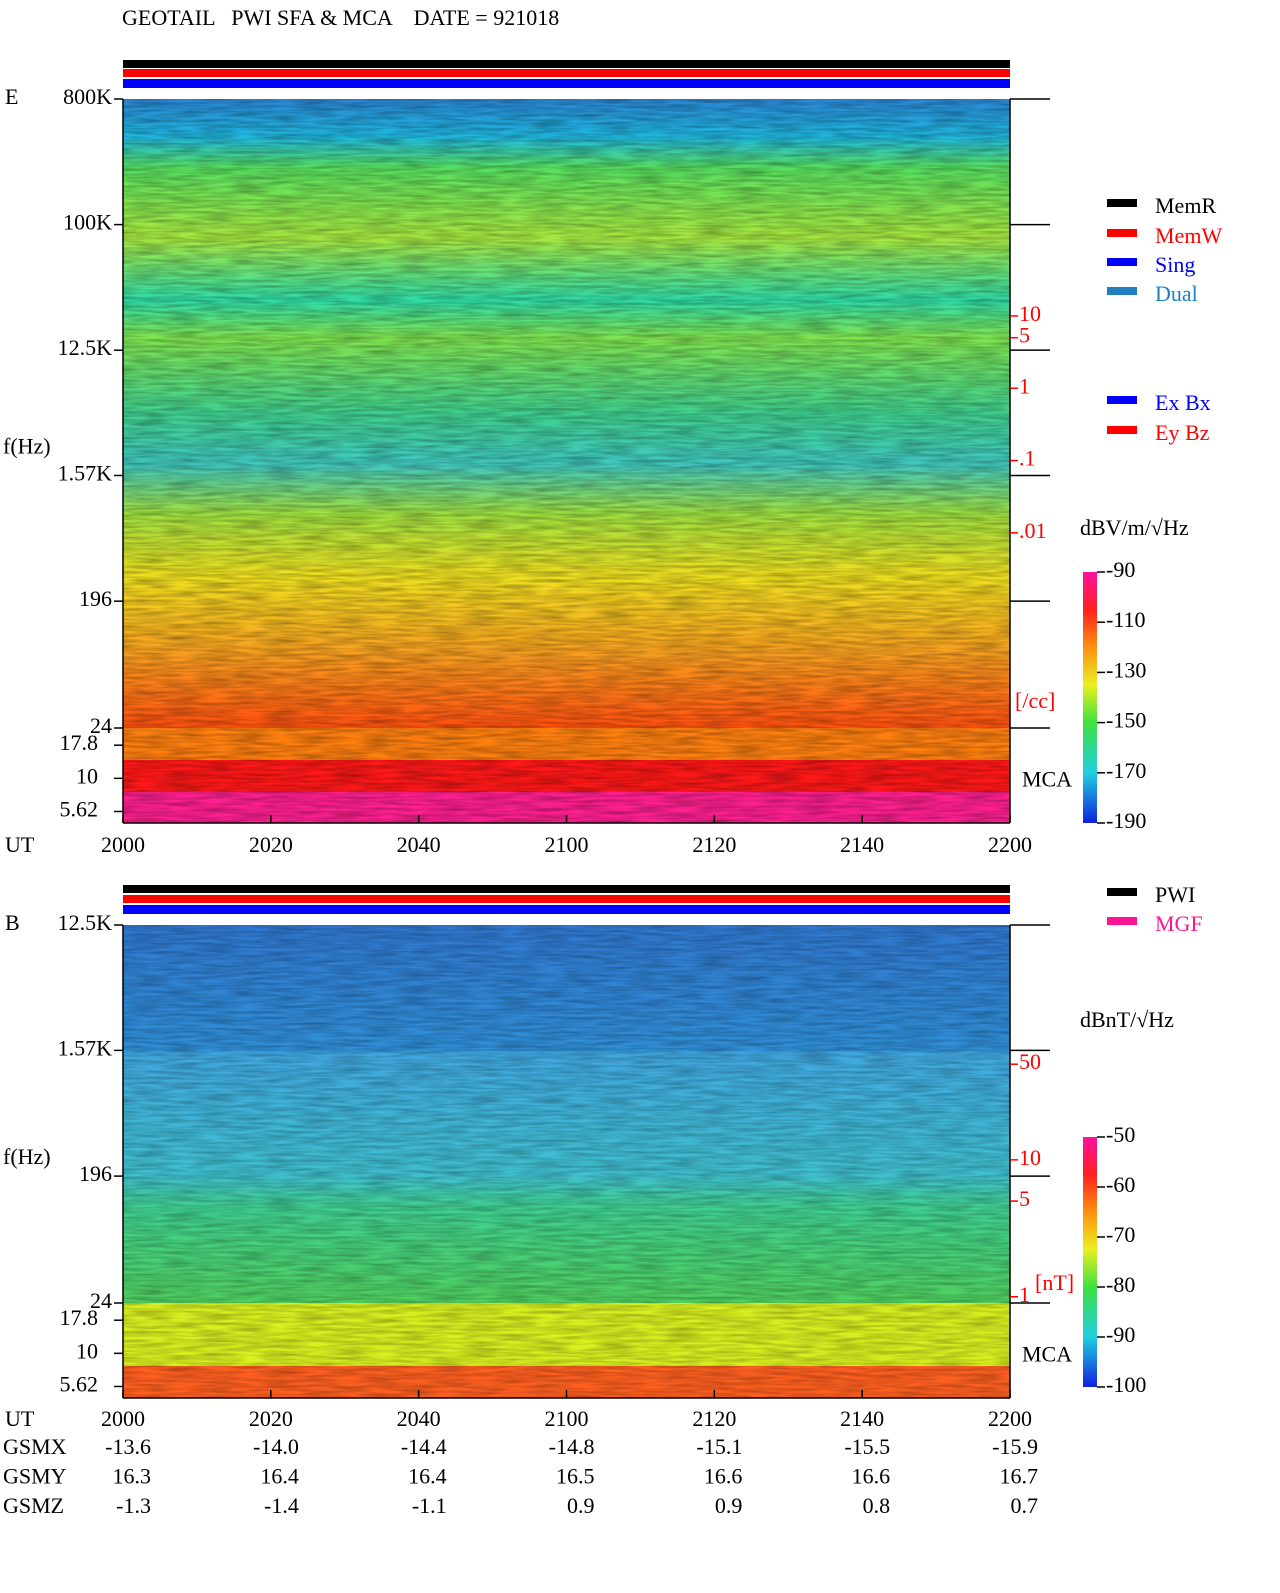 This screenshot has height=1593, width=1280. I want to click on legend-label: PWI, so click(1175, 894).